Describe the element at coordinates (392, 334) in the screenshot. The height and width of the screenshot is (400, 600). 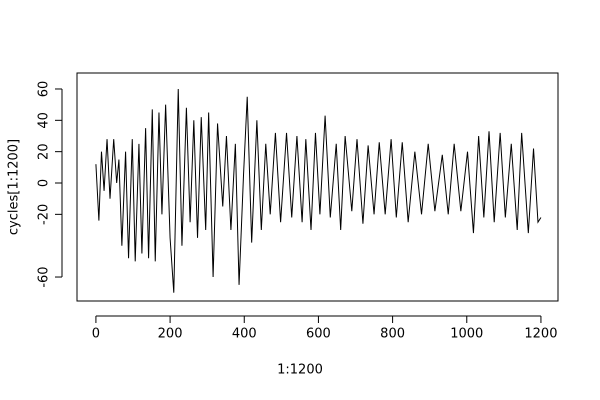
I see `x-tick-label: 800` at that location.